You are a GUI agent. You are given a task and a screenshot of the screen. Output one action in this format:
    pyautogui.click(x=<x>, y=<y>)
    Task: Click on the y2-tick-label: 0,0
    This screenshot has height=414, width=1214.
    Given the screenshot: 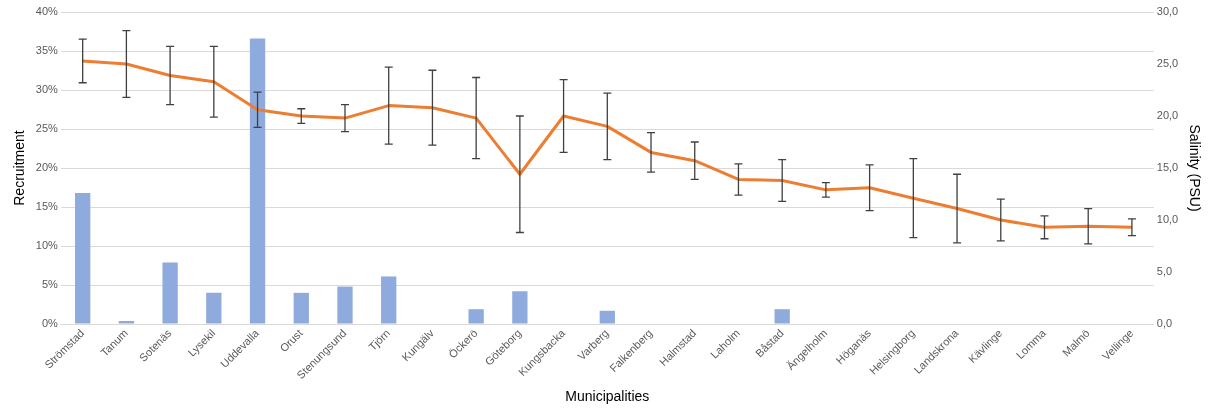 What is the action you would take?
    pyautogui.click(x=1164, y=323)
    